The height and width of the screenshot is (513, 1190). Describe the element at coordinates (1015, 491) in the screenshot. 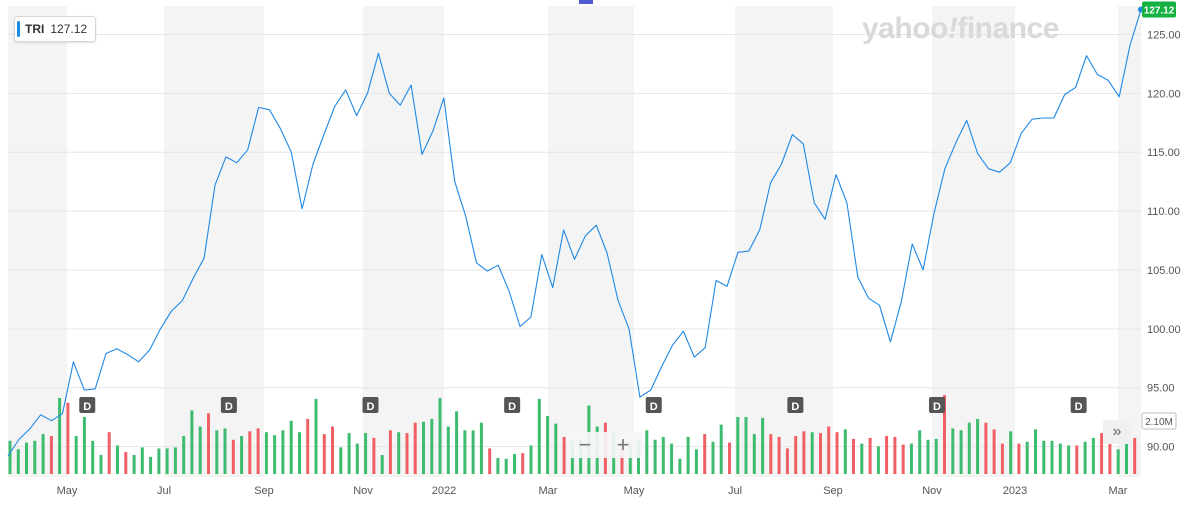

I see `x-tick-label: 2023` at that location.